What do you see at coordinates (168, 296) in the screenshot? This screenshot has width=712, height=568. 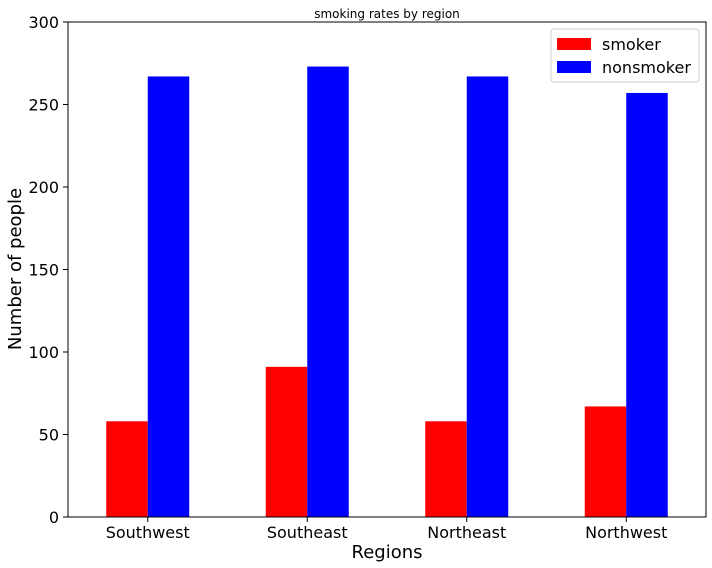 I see `bar-nonsmoker-southwest` at bounding box center [168, 296].